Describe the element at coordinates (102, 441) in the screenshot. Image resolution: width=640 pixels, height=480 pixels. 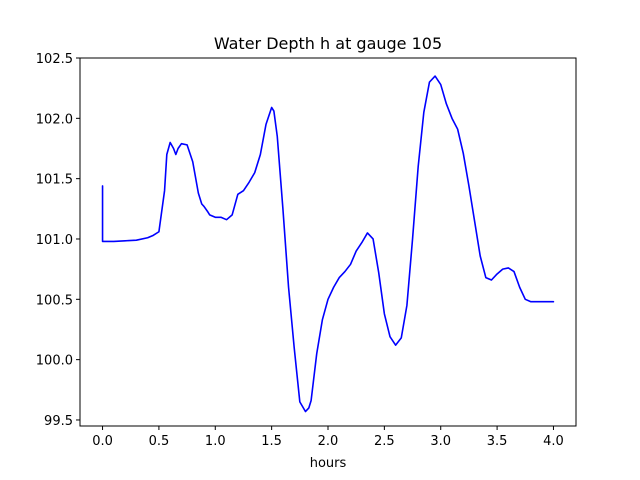
I see `x-tick-label: 0.0` at that location.